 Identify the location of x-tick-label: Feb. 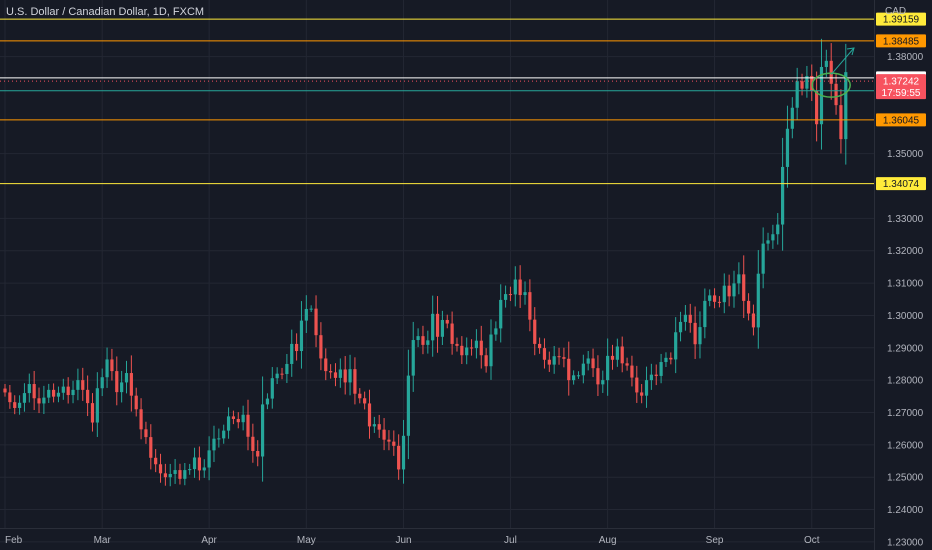
(14, 540).